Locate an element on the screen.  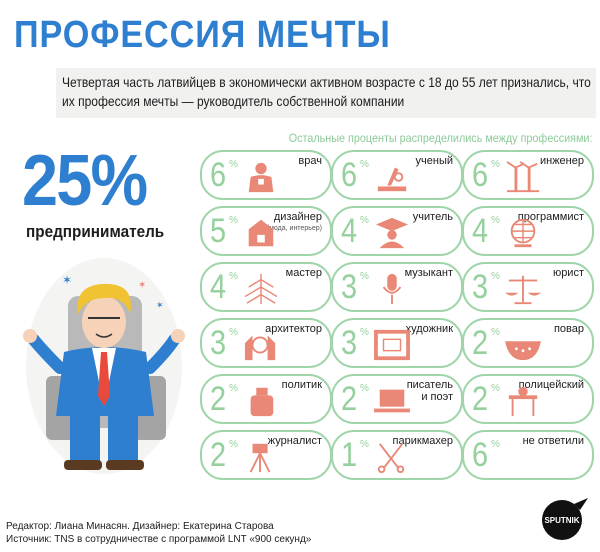
camera-tripod-icon is located at coordinates (260, 458).